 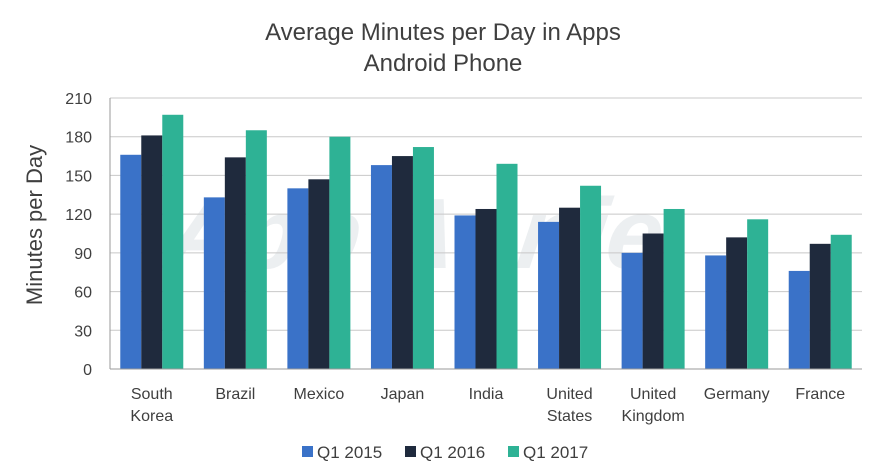 I want to click on y-tick-label: 60, so click(x=83, y=293).